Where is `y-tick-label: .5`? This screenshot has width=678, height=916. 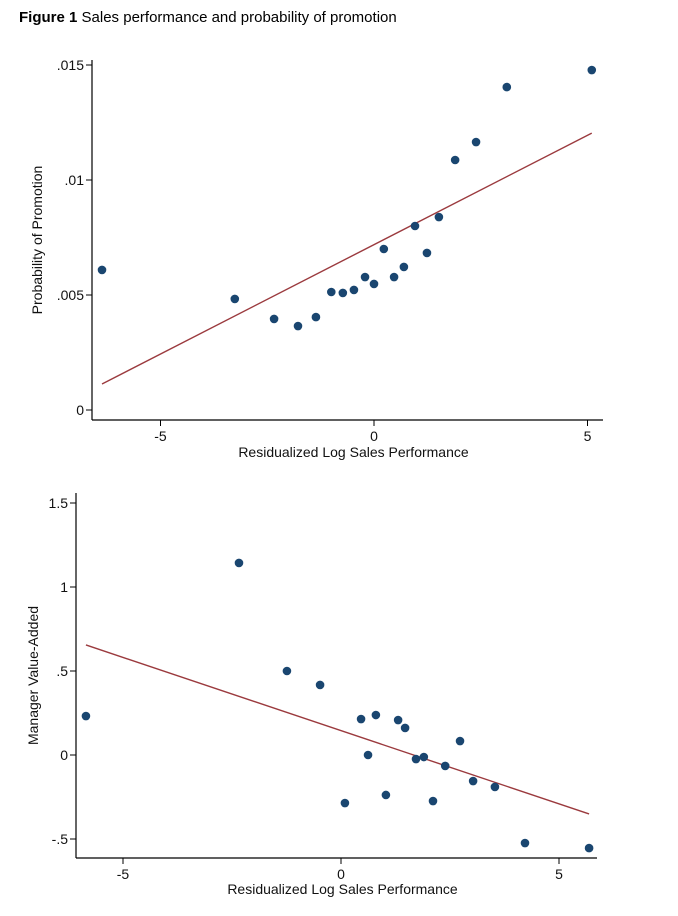
y-tick-label: .5 is located at coordinates (62, 671).